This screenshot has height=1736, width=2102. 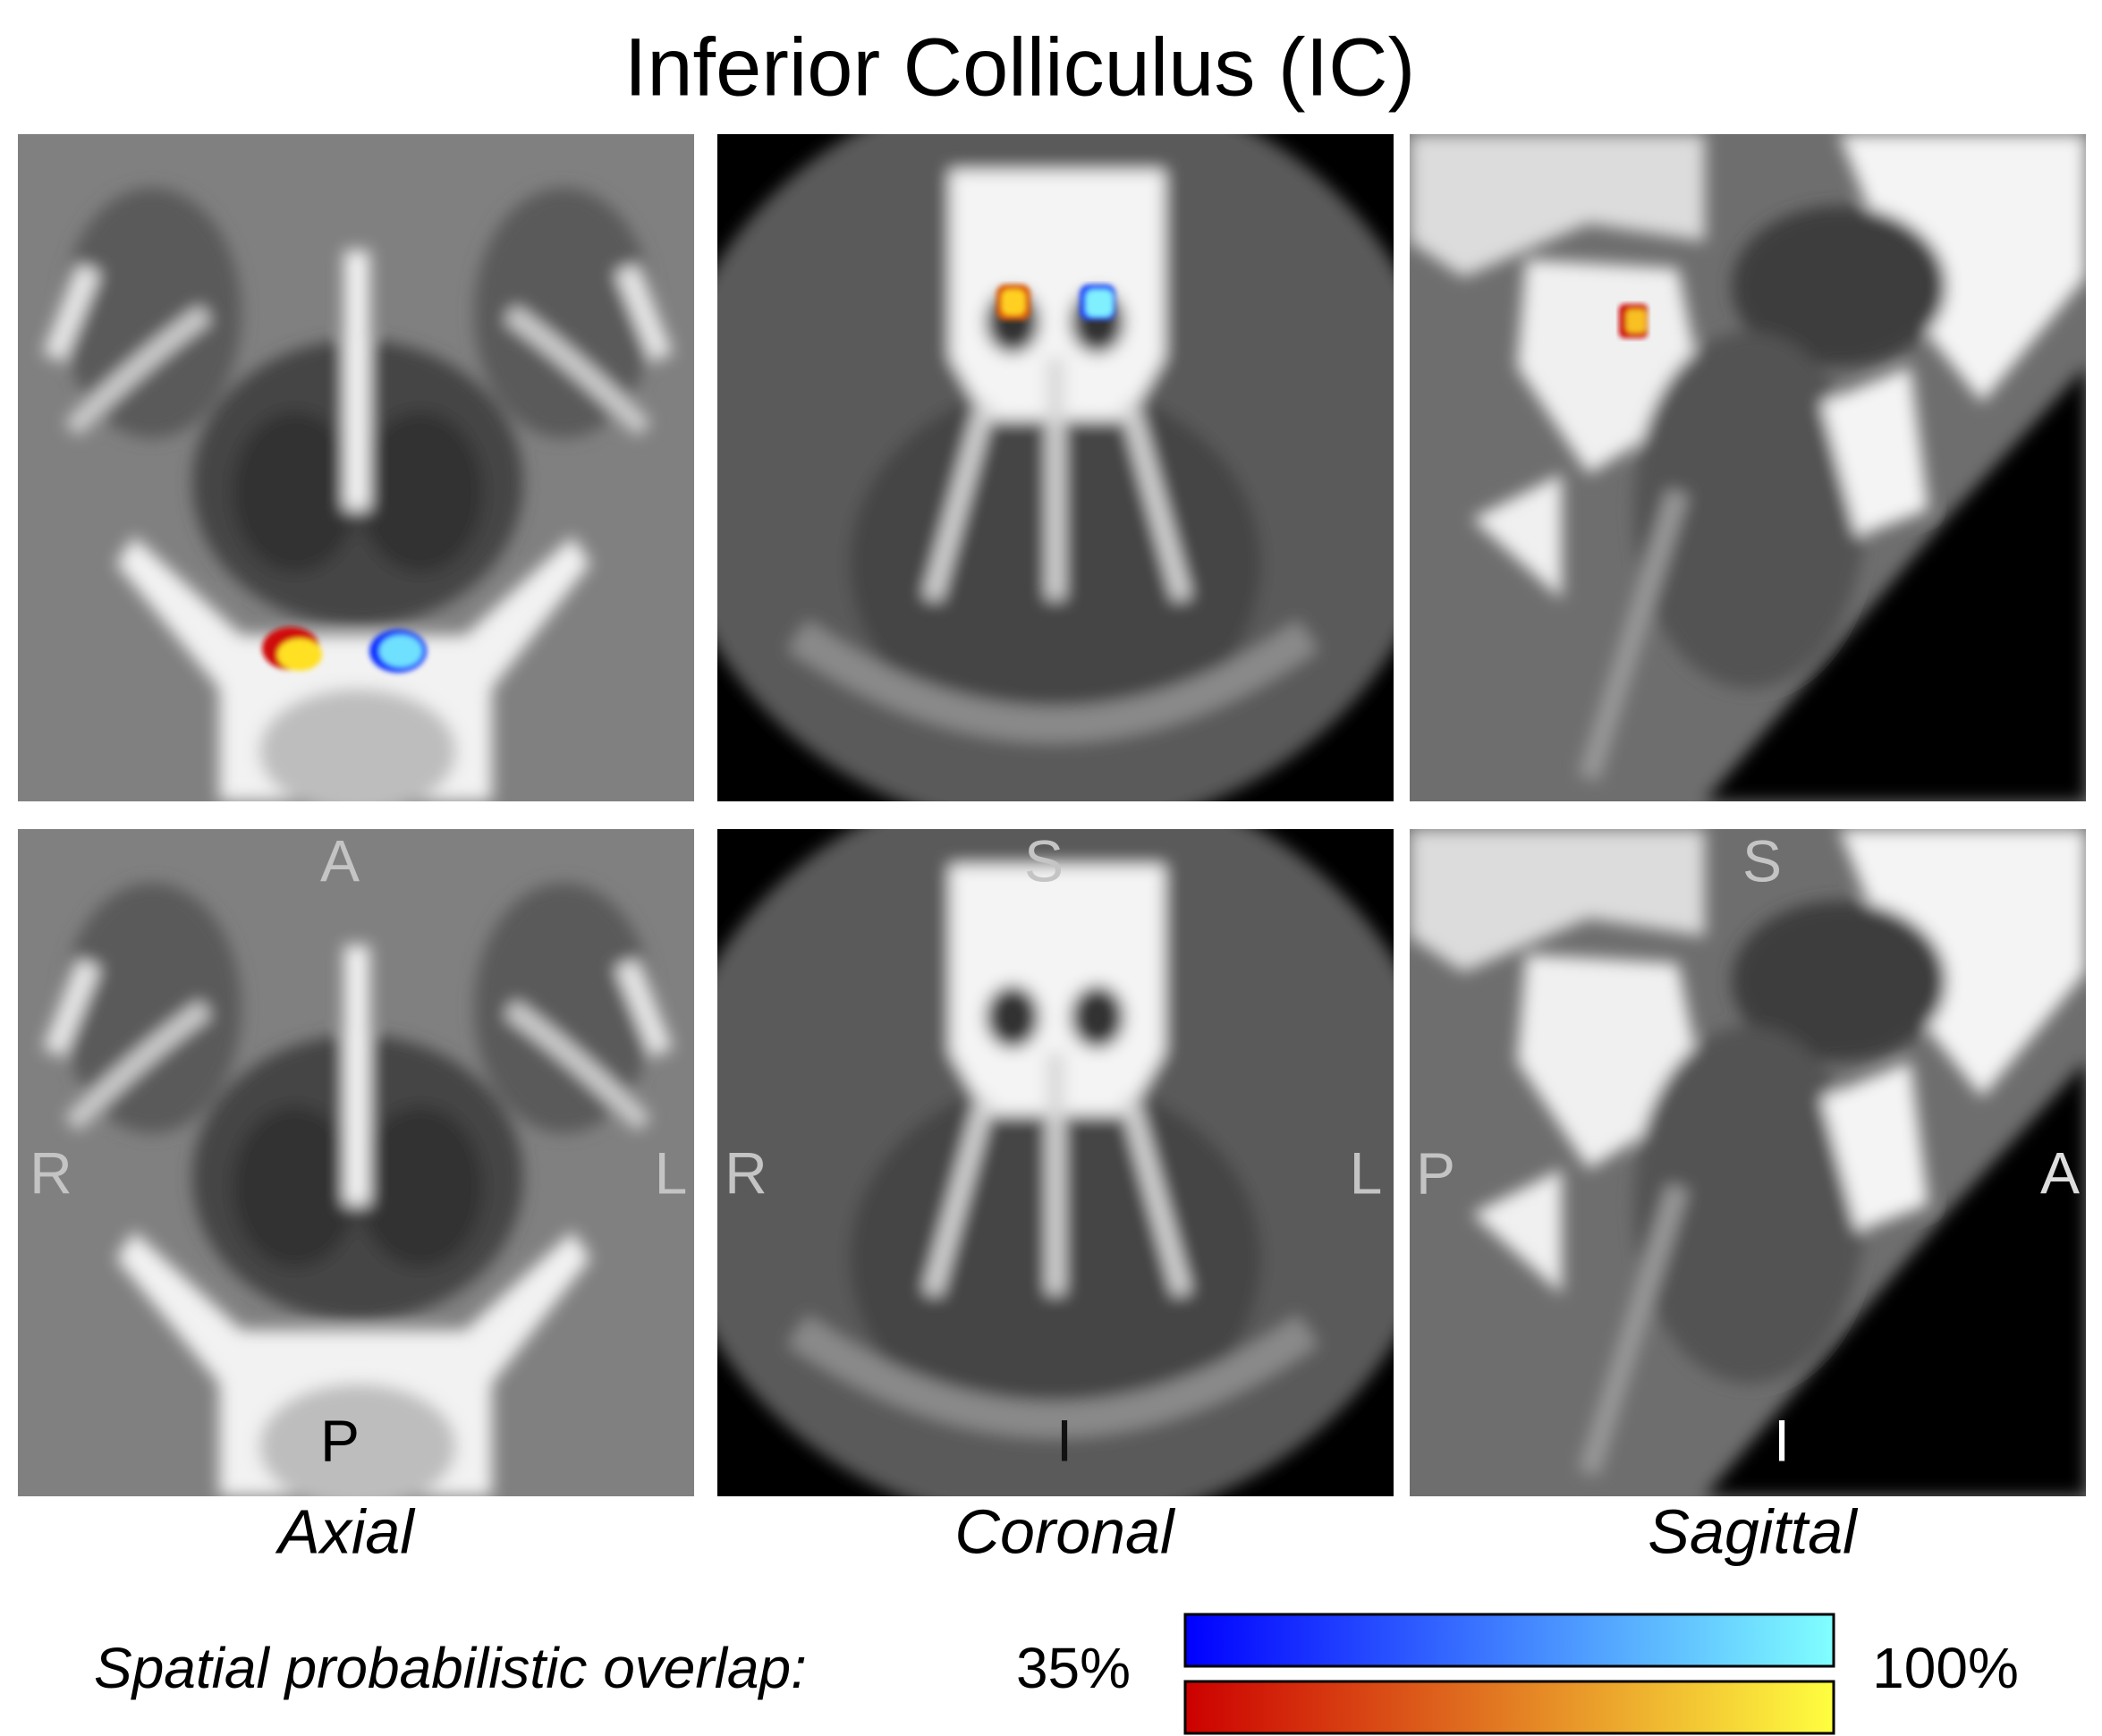 I want to click on axial-image, so click(x=356, y=474).